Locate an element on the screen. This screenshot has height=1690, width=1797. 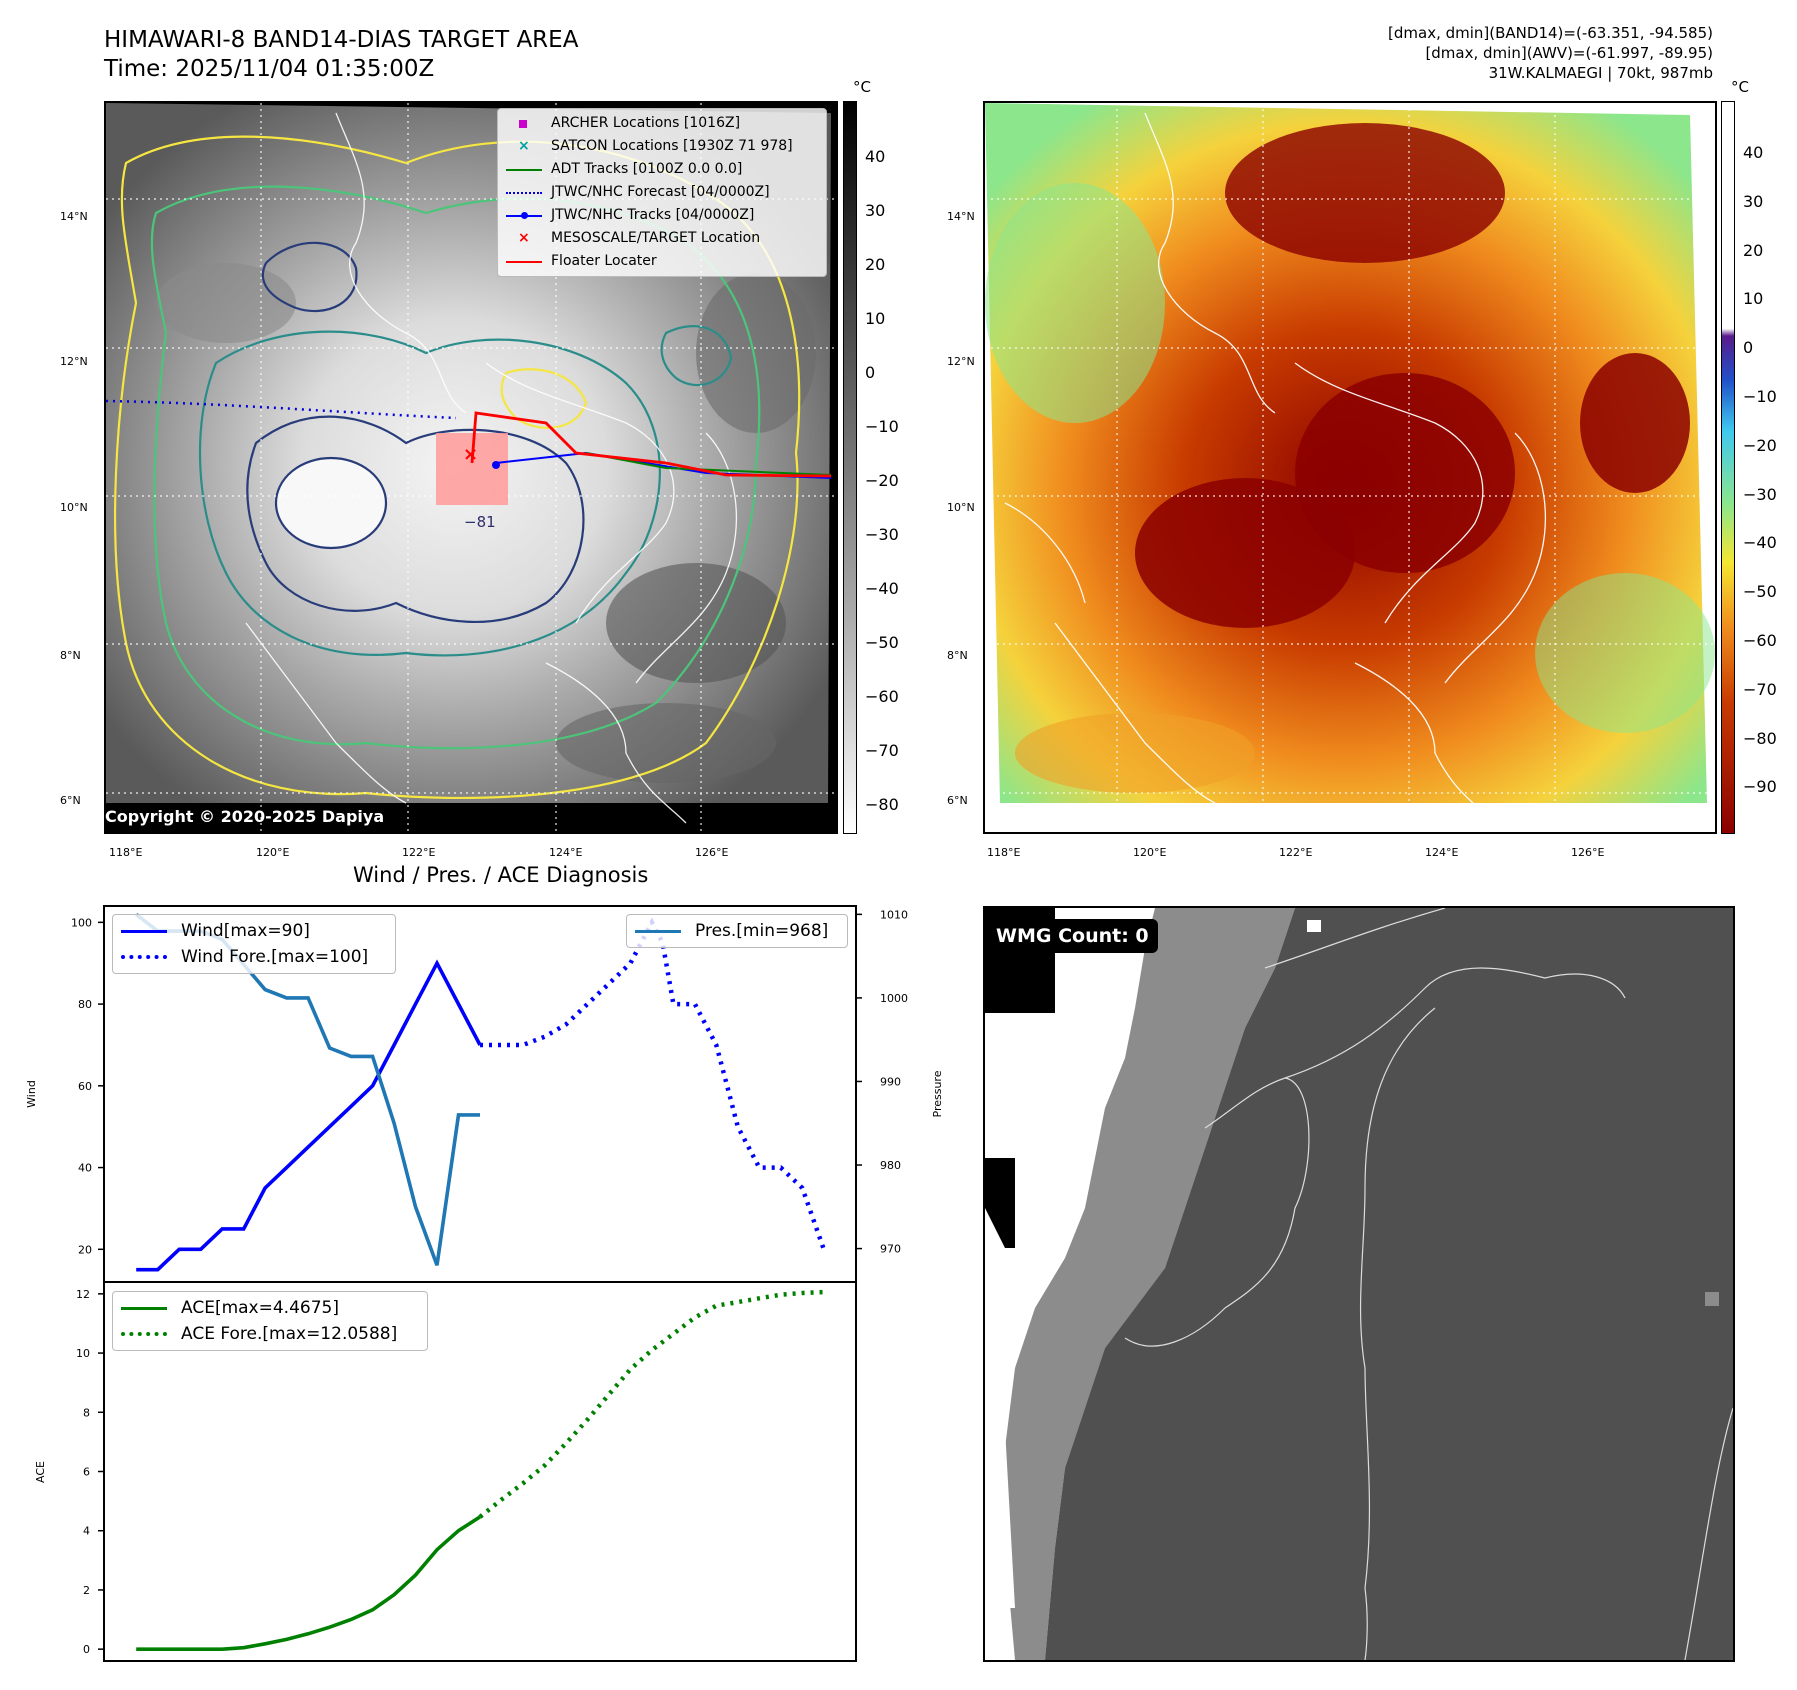
left-colorbar-tick-label: 0 is located at coordinates (870, 372).